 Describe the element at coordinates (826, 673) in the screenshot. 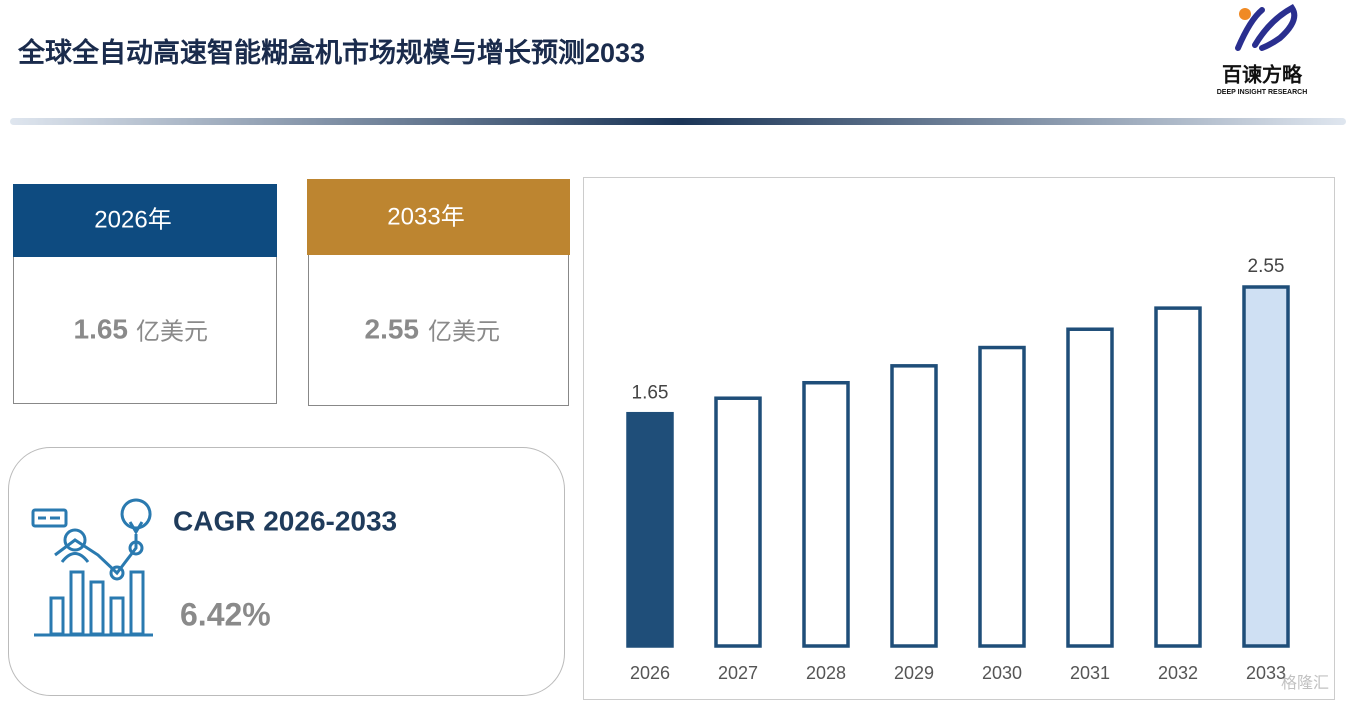

I see `x-tick-label: 2028` at that location.